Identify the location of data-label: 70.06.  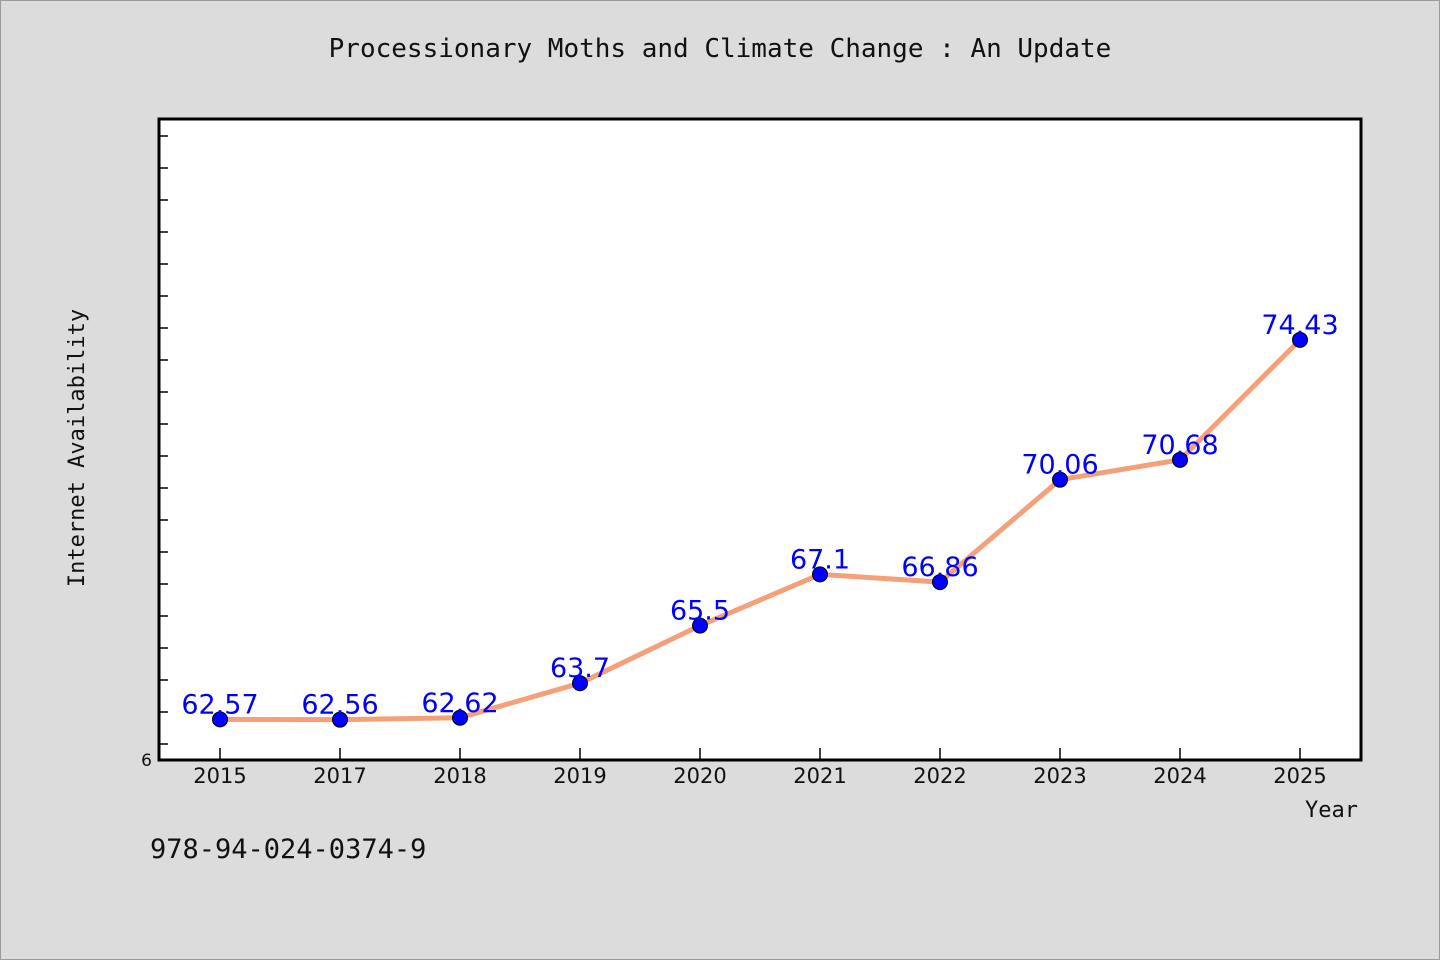
(1059, 465).